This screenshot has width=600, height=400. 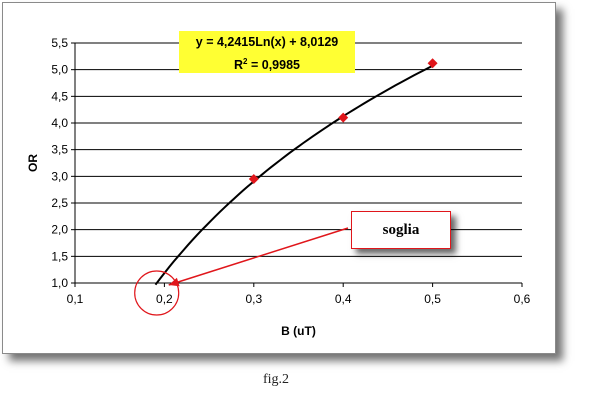 What do you see at coordinates (522, 299) in the screenshot?
I see `x-tick-label: 0,6` at bounding box center [522, 299].